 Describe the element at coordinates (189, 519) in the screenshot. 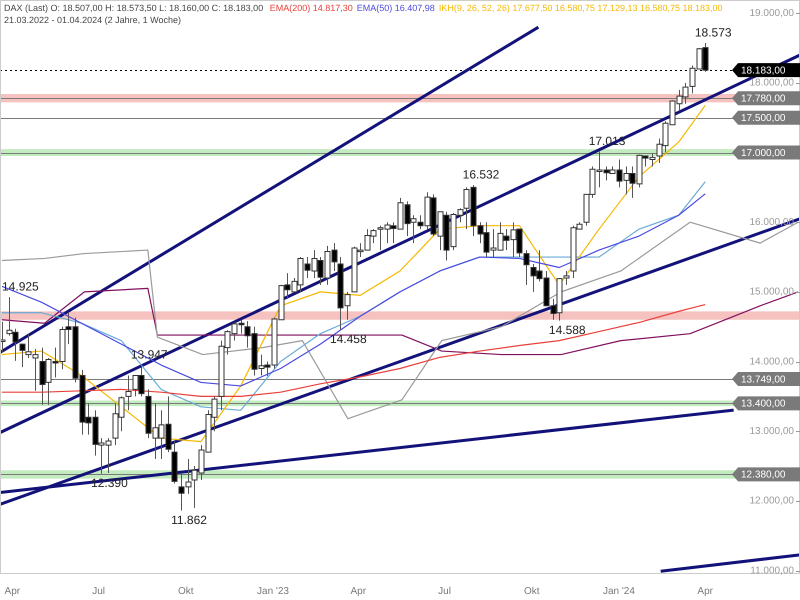

I see `annotation: 11.862` at that location.